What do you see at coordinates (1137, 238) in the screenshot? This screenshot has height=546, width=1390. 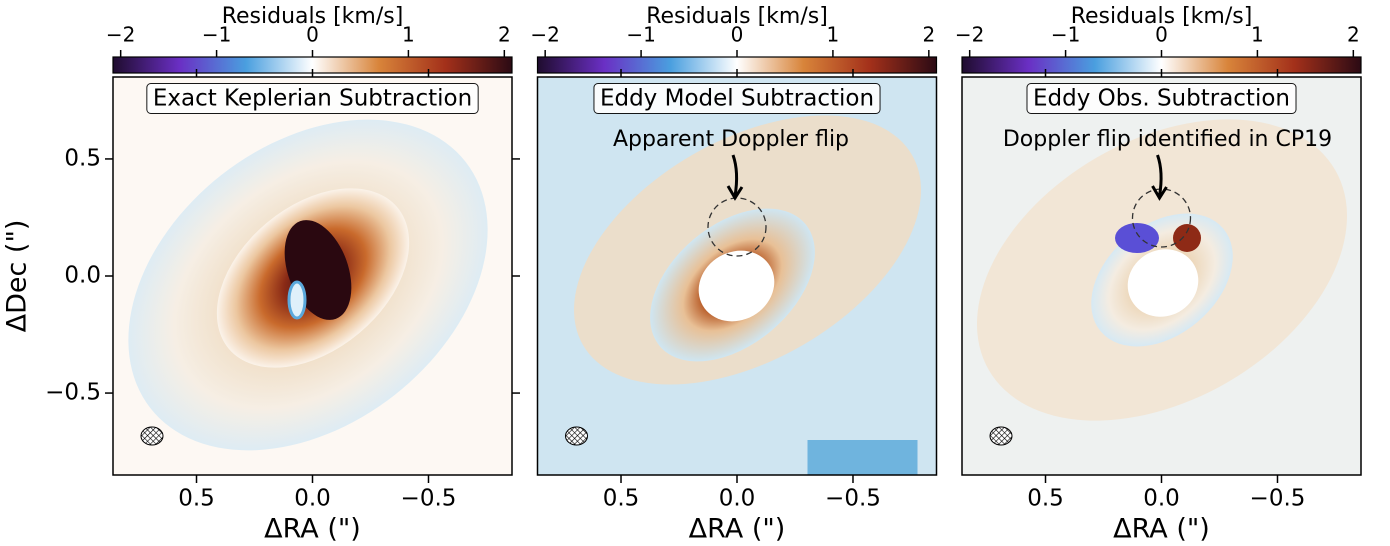 I see `residual-blue` at bounding box center [1137, 238].